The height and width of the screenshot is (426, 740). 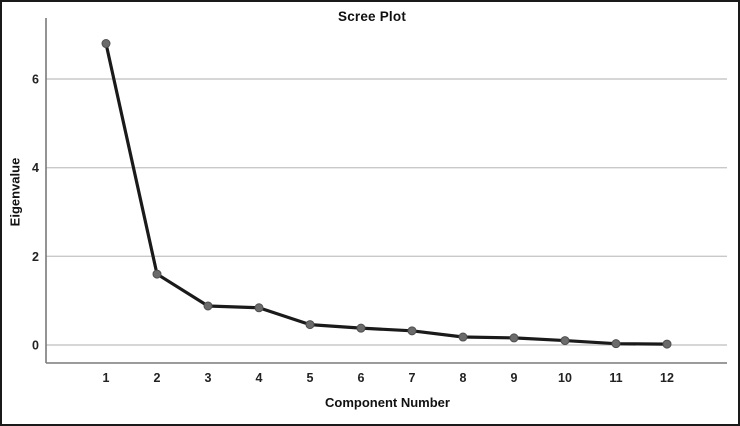 What do you see at coordinates (361, 378) in the screenshot?
I see `x-tick-label: 6` at bounding box center [361, 378].